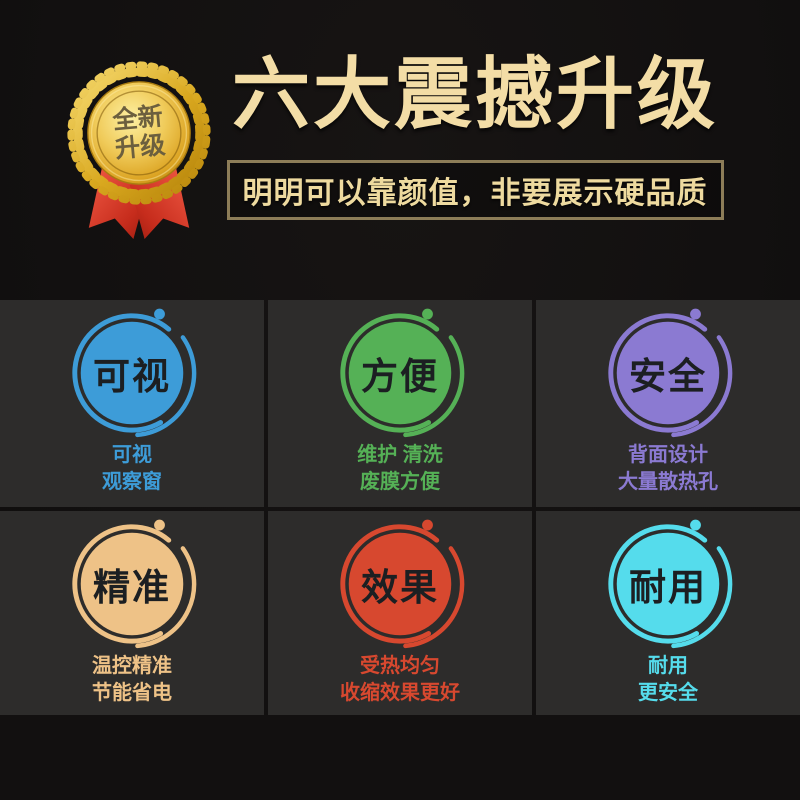 The height and width of the screenshot is (800, 800). I want to click on brush-ring-badge-icon: 精准, so click(132, 582).